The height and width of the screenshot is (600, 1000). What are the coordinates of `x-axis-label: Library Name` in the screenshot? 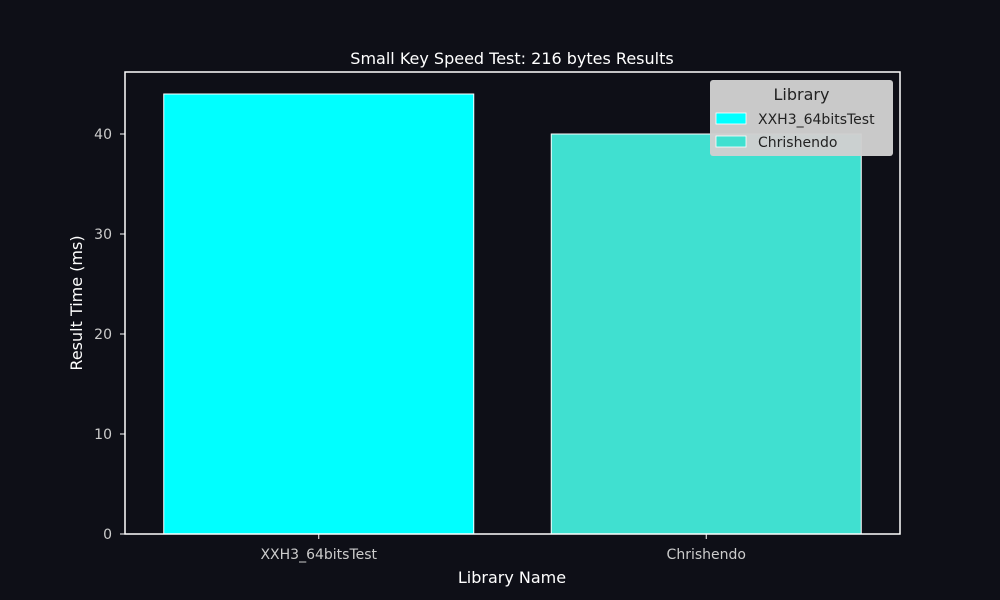 It's located at (512, 577).